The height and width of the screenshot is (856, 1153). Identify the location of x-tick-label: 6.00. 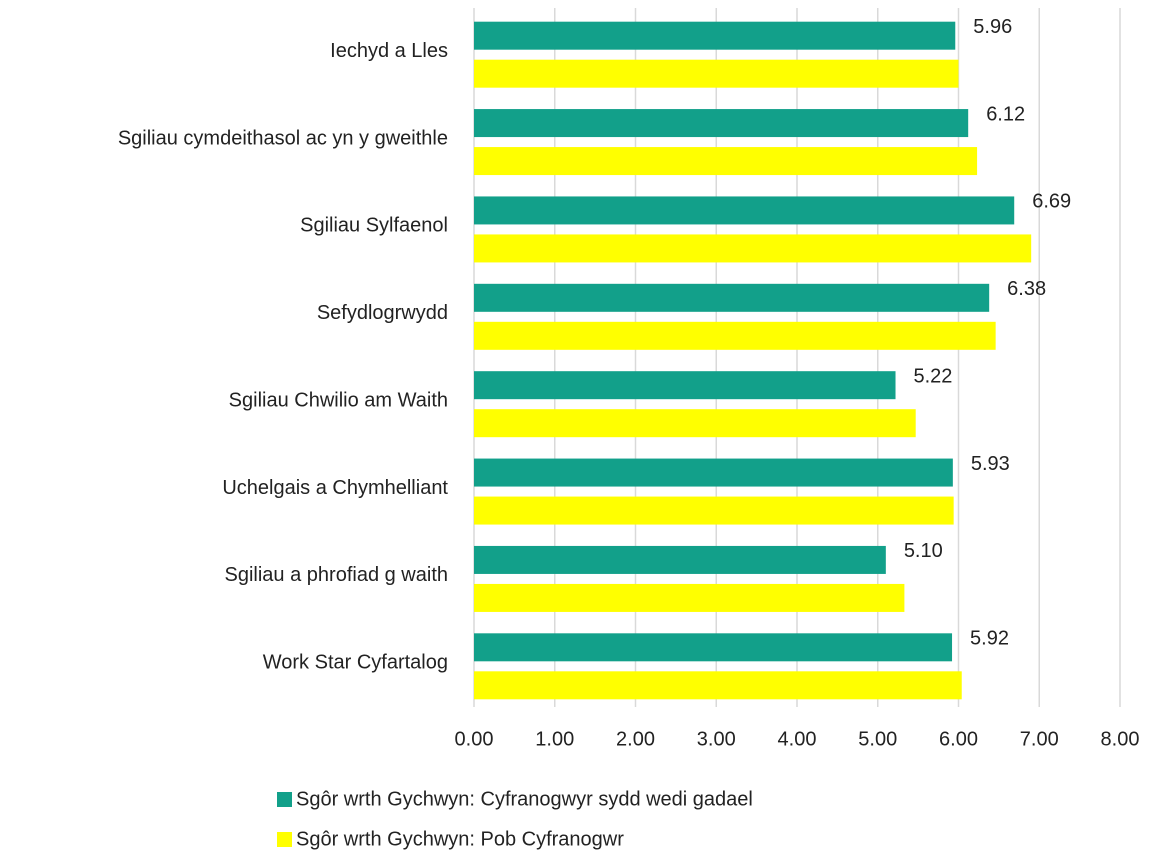
(958, 739).